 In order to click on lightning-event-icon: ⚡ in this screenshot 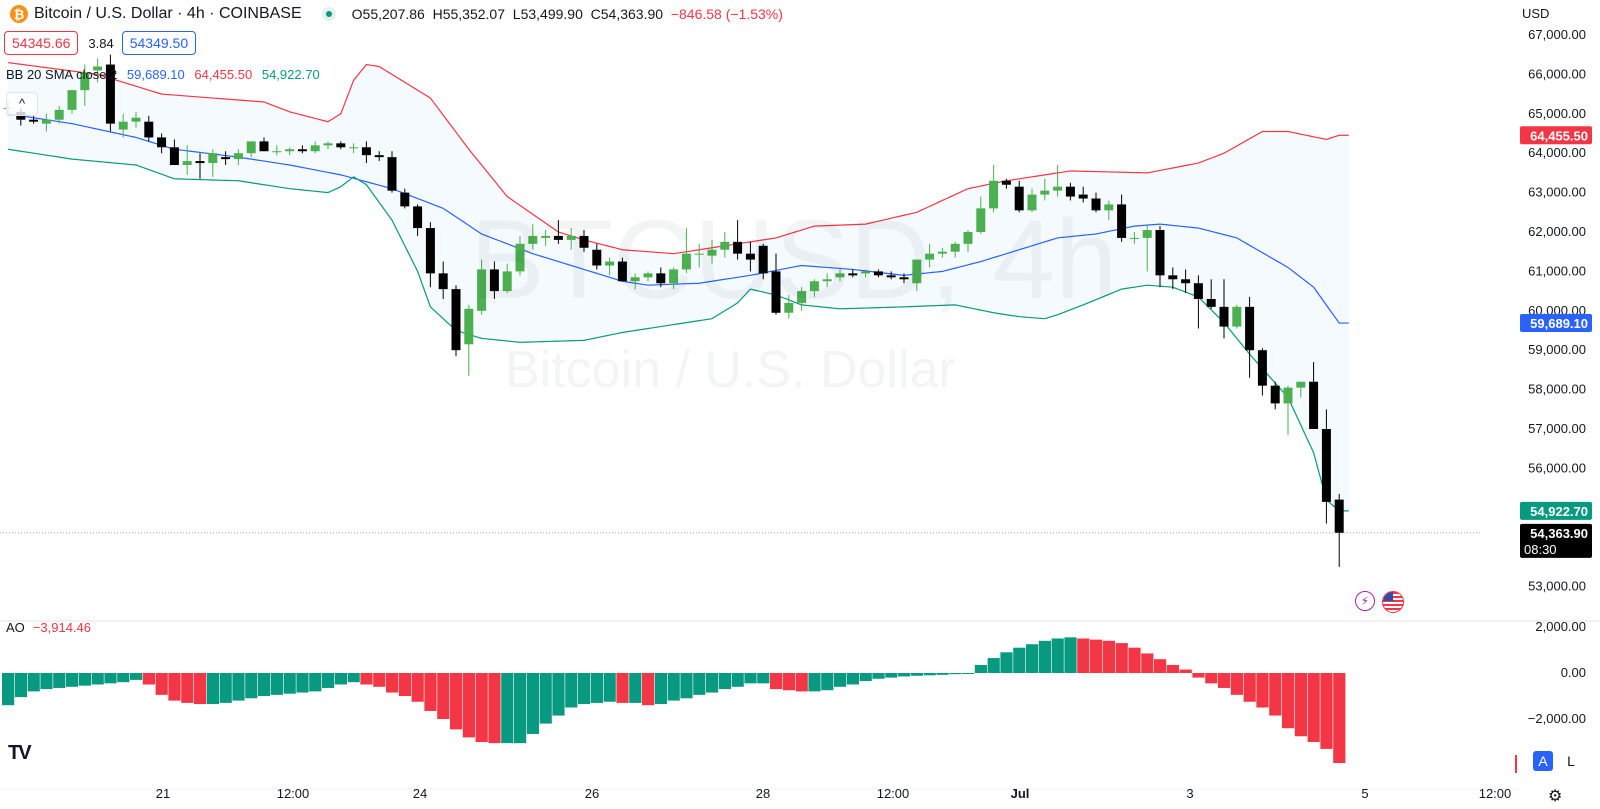, I will do `click(1365, 601)`.